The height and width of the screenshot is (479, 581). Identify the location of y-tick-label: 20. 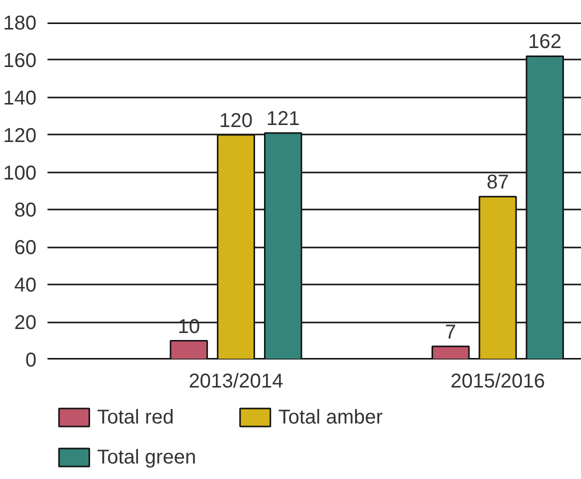
(25, 323).